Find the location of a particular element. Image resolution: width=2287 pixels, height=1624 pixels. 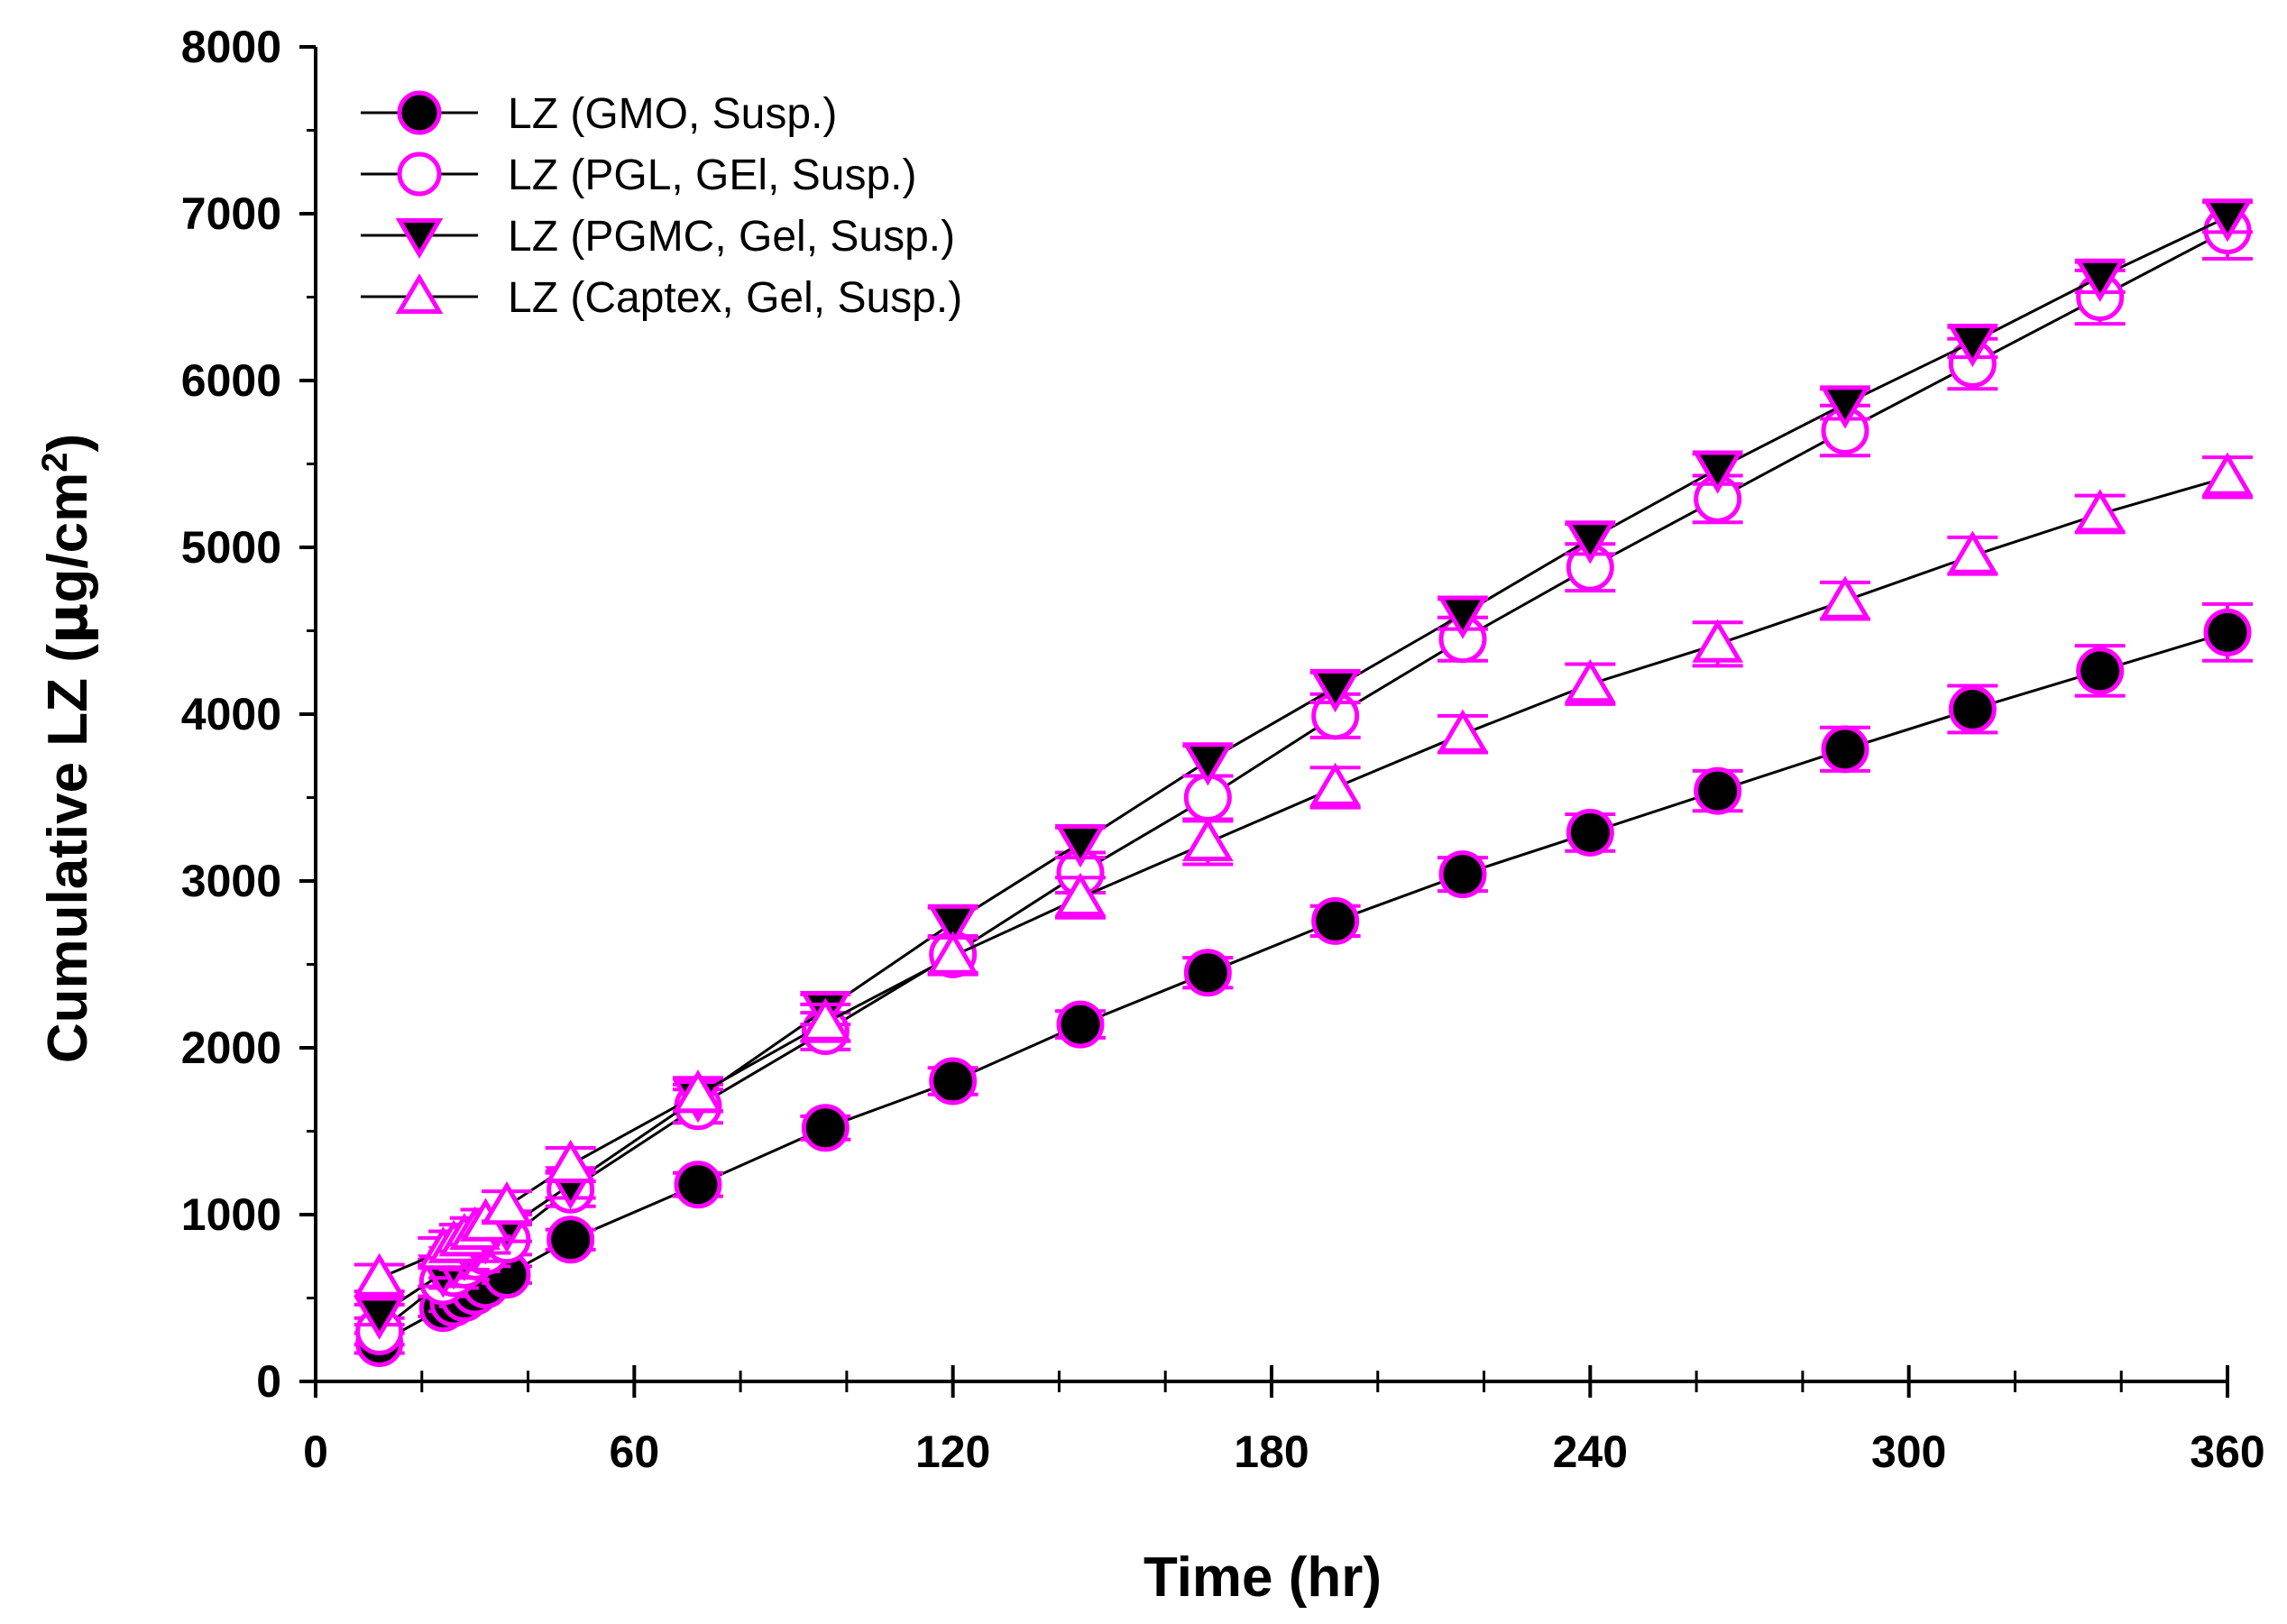

legend-label: LZ (PGMC, Gel, Susp.) is located at coordinates (732, 237).